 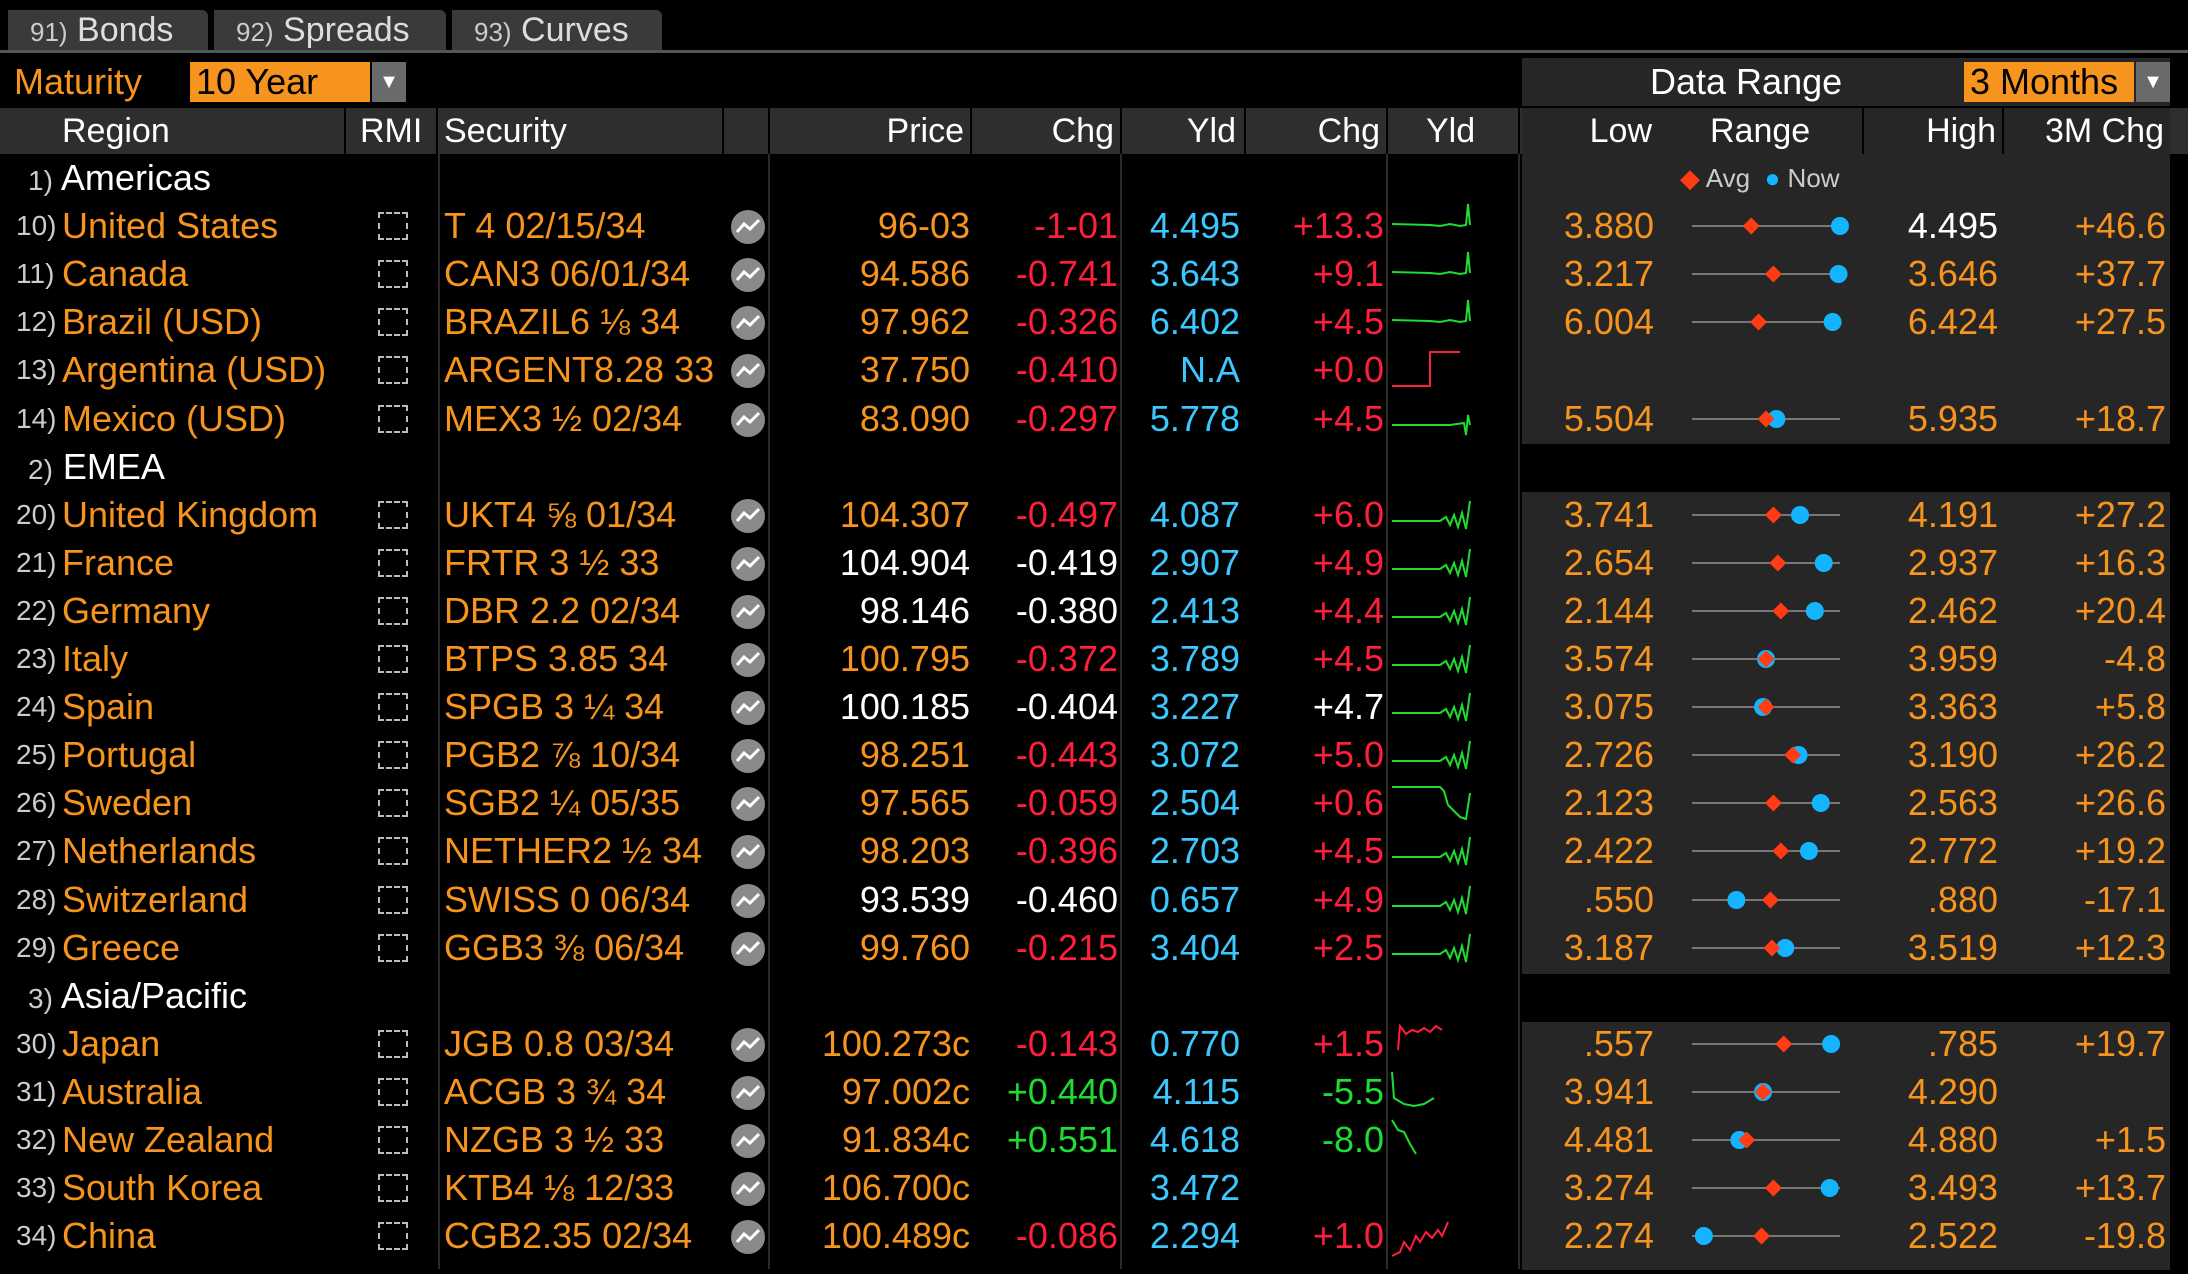 What do you see at coordinates (108, 30) in the screenshot?
I see `tab-bonds: 91) Bonds` at bounding box center [108, 30].